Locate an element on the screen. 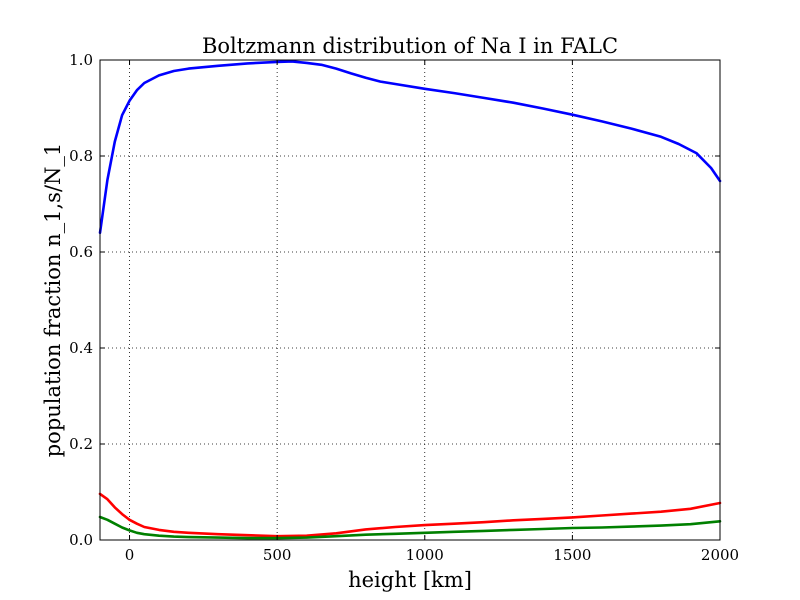 The width and height of the screenshot is (800, 600). x-tick-label: 2000 is located at coordinates (720, 555).